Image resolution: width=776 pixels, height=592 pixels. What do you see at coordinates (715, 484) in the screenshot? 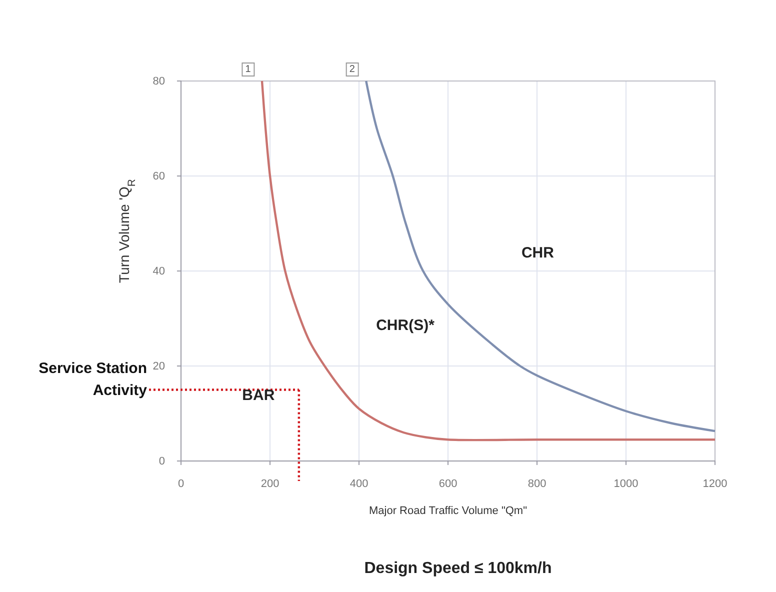
I see `x-tick-label: 1200` at bounding box center [715, 484].